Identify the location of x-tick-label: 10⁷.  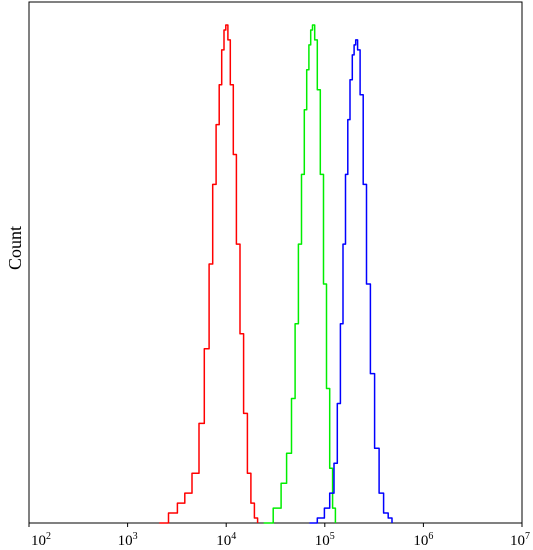
(520, 540).